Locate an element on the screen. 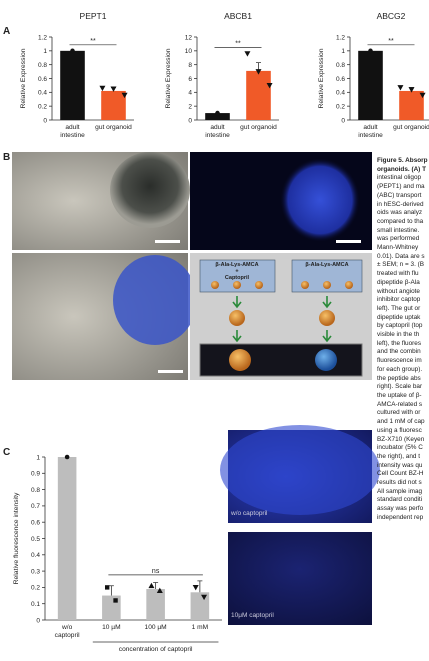 Image resolution: width=429 pixels, height=661 pixels. y-tick-label: 0.1 is located at coordinates (35, 604).